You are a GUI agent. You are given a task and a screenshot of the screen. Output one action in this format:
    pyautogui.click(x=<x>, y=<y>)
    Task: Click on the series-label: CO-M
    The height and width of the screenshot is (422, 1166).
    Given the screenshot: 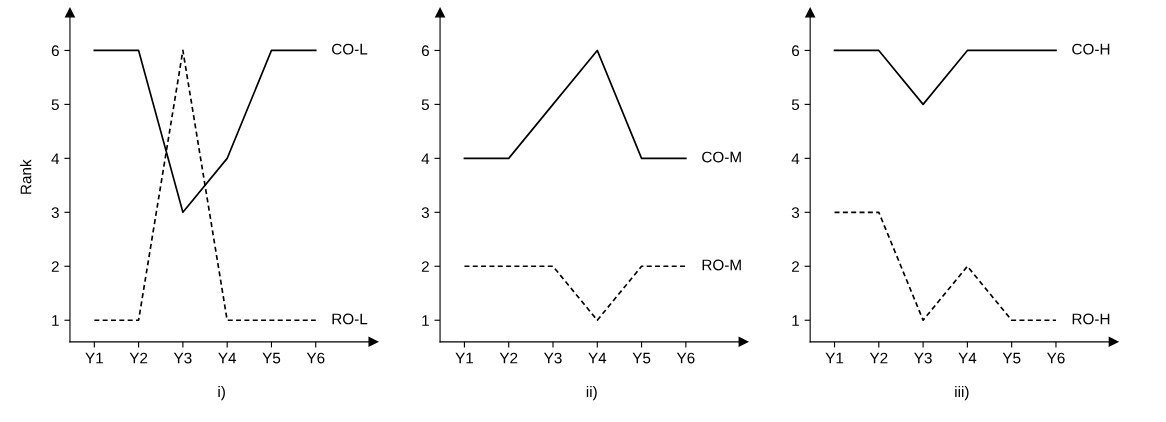 What is the action you would take?
    pyautogui.click(x=721, y=157)
    